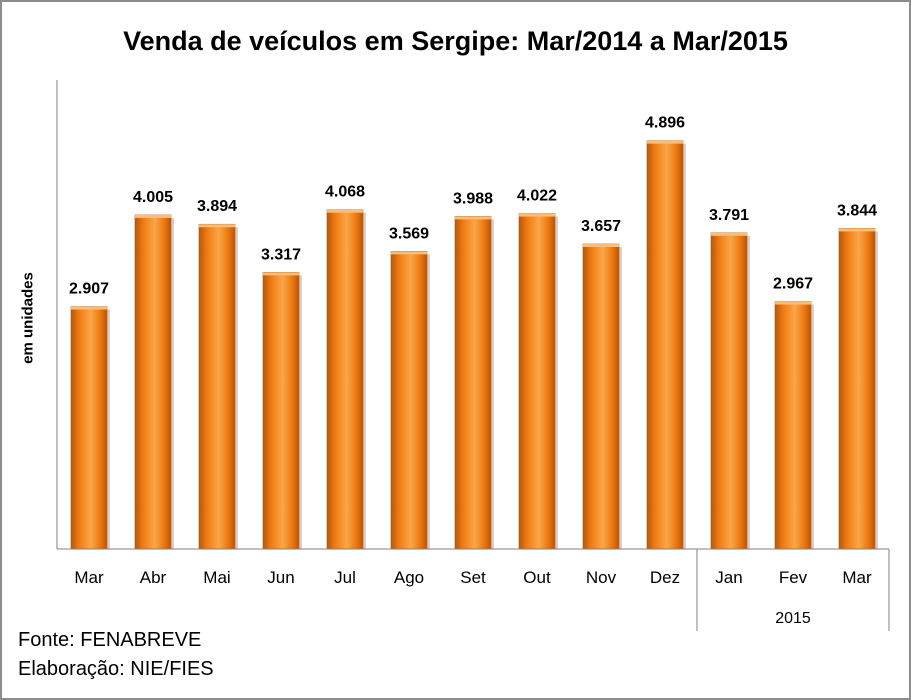  Describe the element at coordinates (537, 196) in the screenshot. I see `data-label: 4.022` at that location.